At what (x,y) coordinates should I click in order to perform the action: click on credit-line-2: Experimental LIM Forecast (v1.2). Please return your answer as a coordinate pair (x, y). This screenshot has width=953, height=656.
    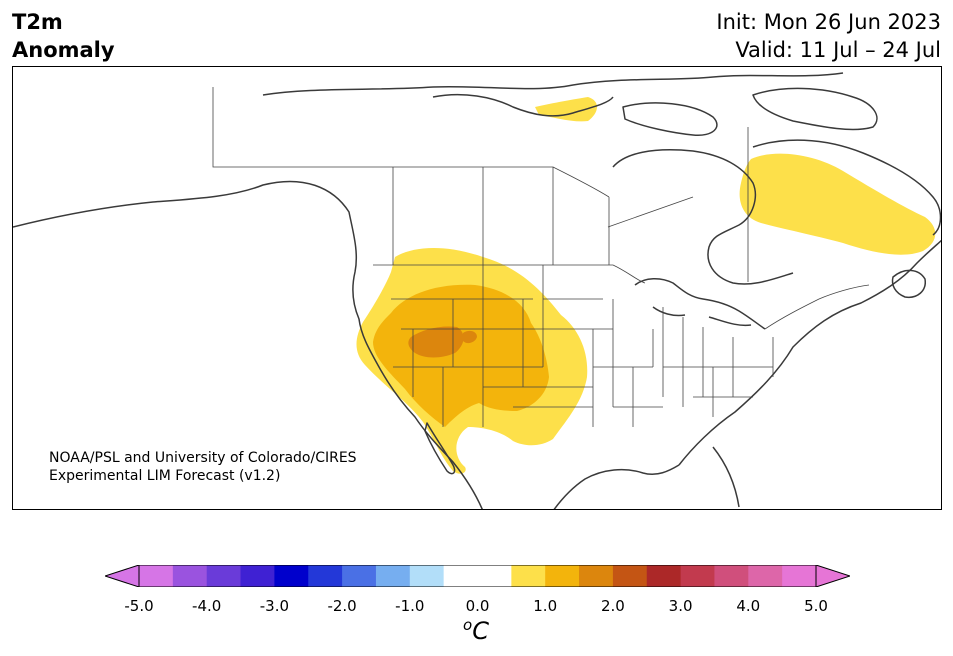
    Looking at the image, I should click on (165, 476).